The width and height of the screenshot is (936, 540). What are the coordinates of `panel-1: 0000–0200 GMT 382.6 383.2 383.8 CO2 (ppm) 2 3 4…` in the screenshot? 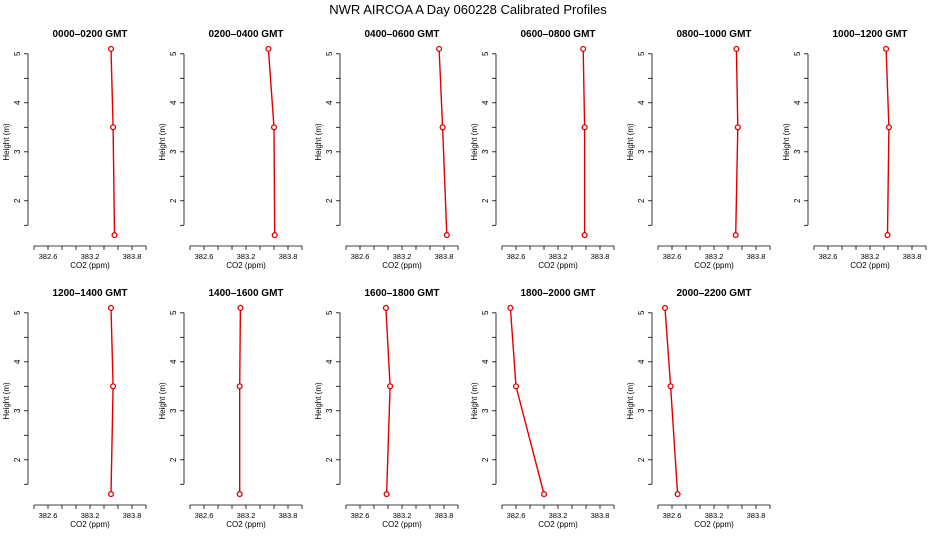 It's located at (74, 149).